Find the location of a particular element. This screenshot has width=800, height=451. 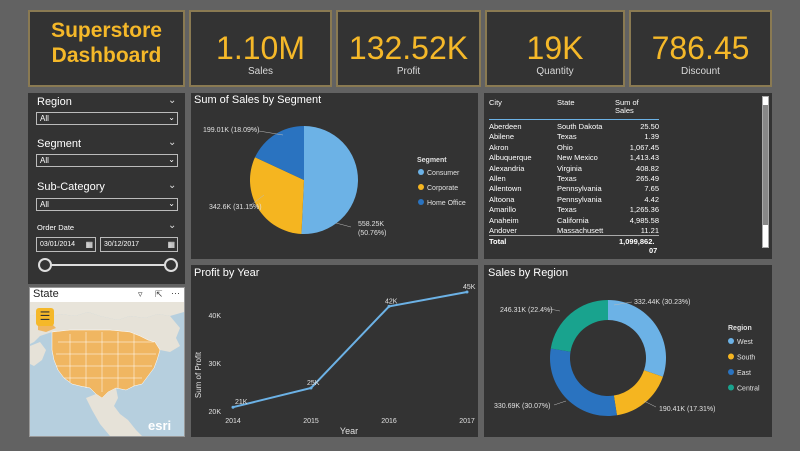

kpi-quantity-card: 19K Quantity is located at coordinates (555, 48).